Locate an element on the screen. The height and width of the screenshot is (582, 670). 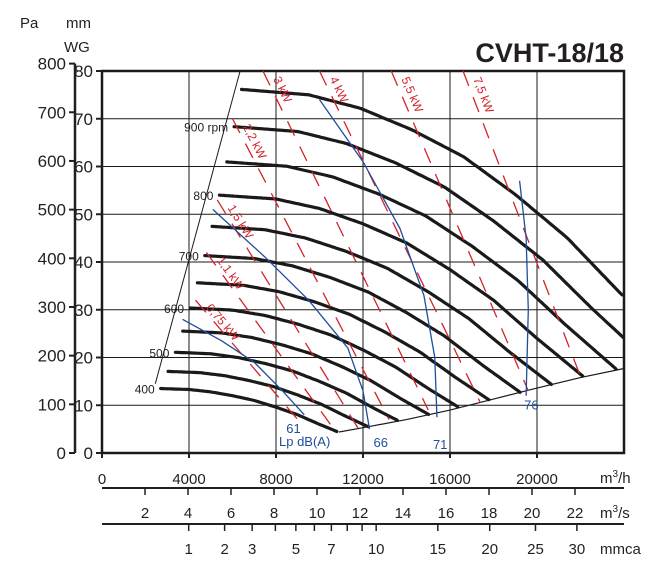
mmca-tick-label: 15 is located at coordinates (437, 549).